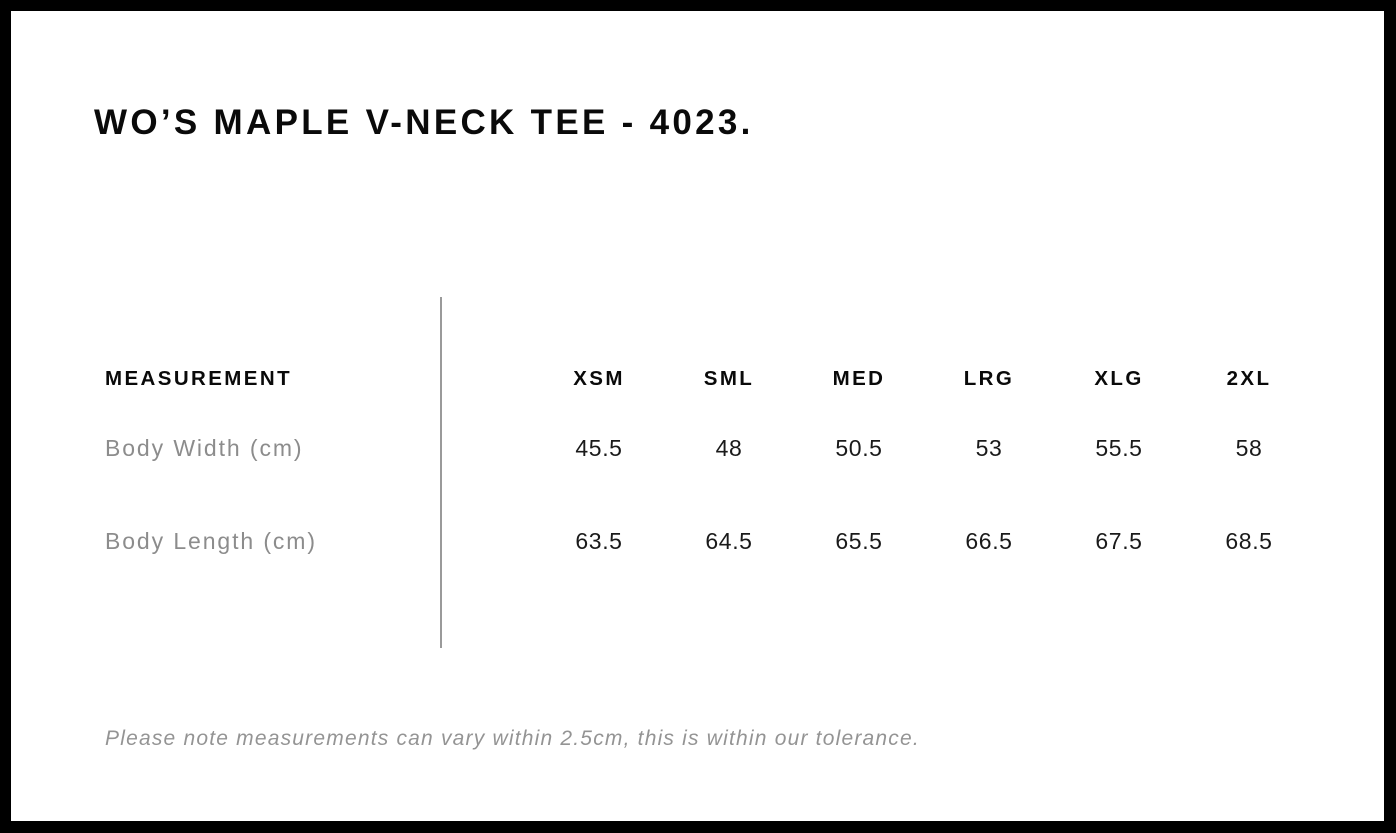 Image resolution: width=1396 pixels, height=833 pixels. I want to click on row-values-body-length: 63.5 64.5 65.5 66.5 67.5 68.5, so click(924, 541).